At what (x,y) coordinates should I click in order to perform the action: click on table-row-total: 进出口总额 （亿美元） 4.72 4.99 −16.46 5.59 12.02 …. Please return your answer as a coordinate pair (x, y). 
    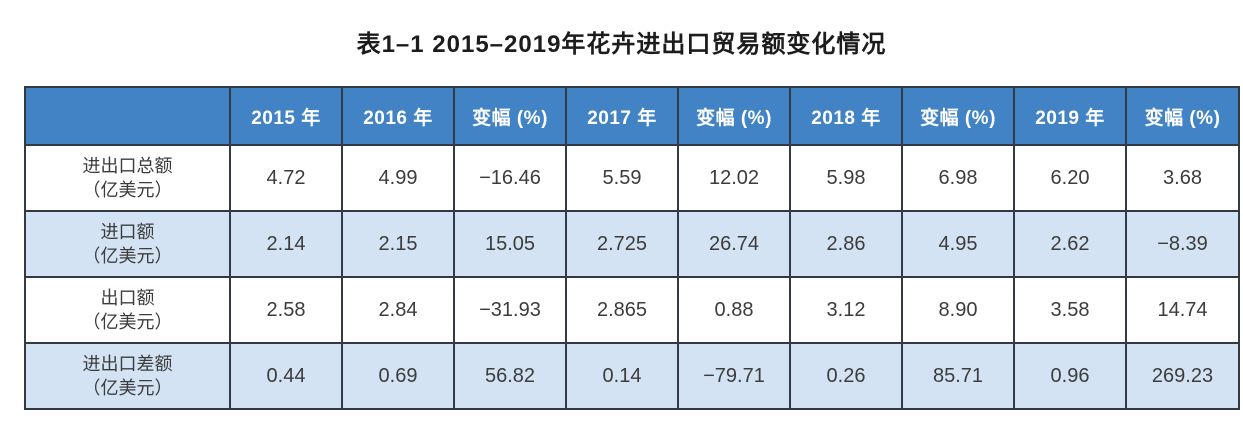
    Looking at the image, I should click on (632, 178).